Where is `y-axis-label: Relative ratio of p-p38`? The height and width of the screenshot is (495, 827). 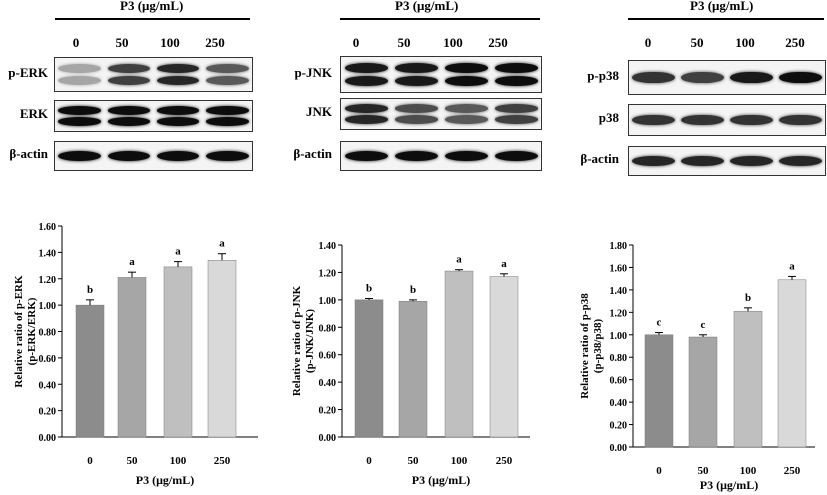
y-axis-label: Relative ratio of p-p38 is located at coordinates (585, 346).